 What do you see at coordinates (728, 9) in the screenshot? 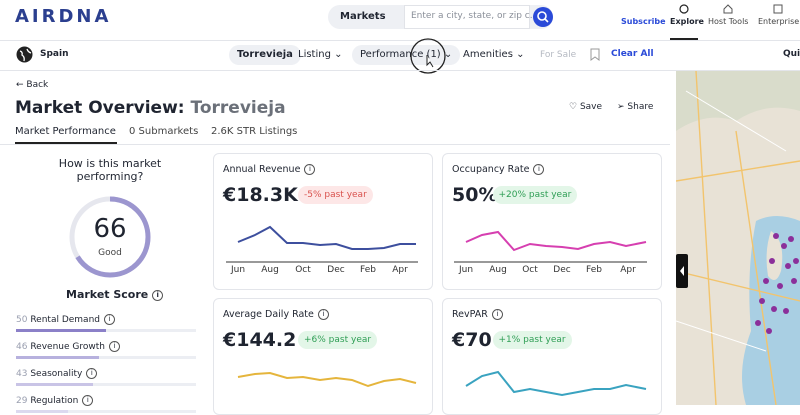
I see `host-tools-icon` at bounding box center [728, 9].